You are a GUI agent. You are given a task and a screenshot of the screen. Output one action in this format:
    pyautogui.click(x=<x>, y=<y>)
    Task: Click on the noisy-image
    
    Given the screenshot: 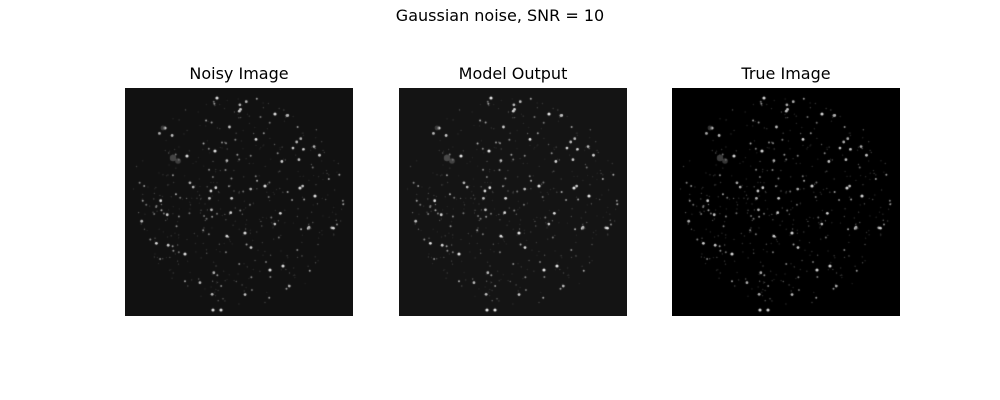 What is the action you would take?
    pyautogui.click(x=239, y=202)
    